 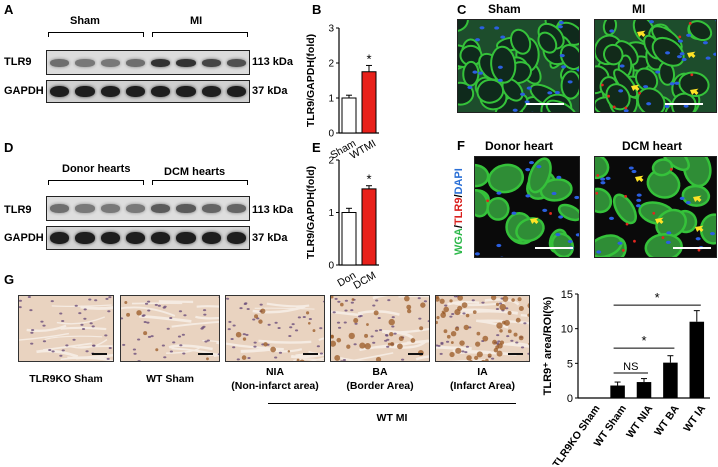 What do you see at coordinates (148, 91) in the screenshot?
I see `blot-a-gapdh` at bounding box center [148, 91].